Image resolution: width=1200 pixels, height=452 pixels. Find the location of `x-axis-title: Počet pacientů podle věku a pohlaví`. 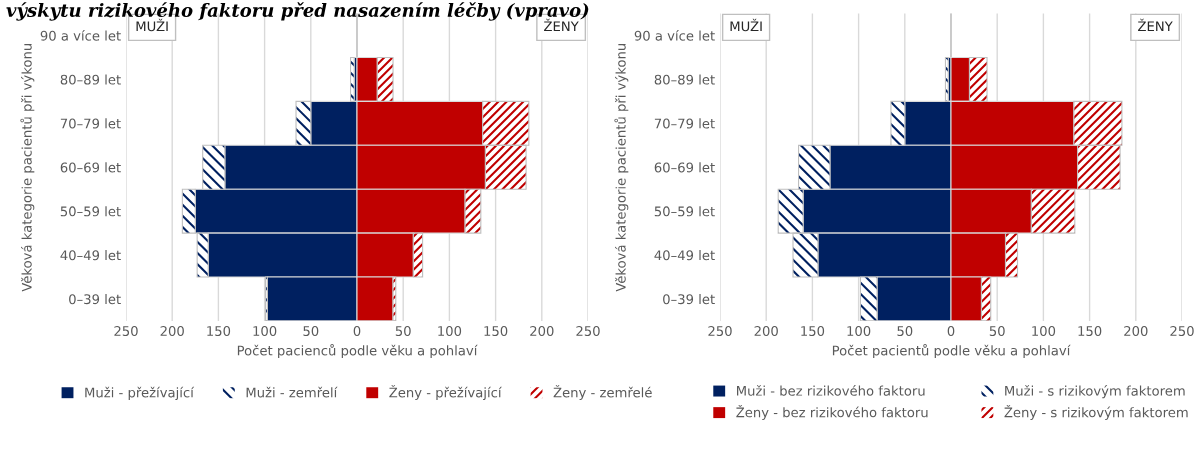

x-axis-title: Počet pacientů podle věku a pohlaví is located at coordinates (951, 351).